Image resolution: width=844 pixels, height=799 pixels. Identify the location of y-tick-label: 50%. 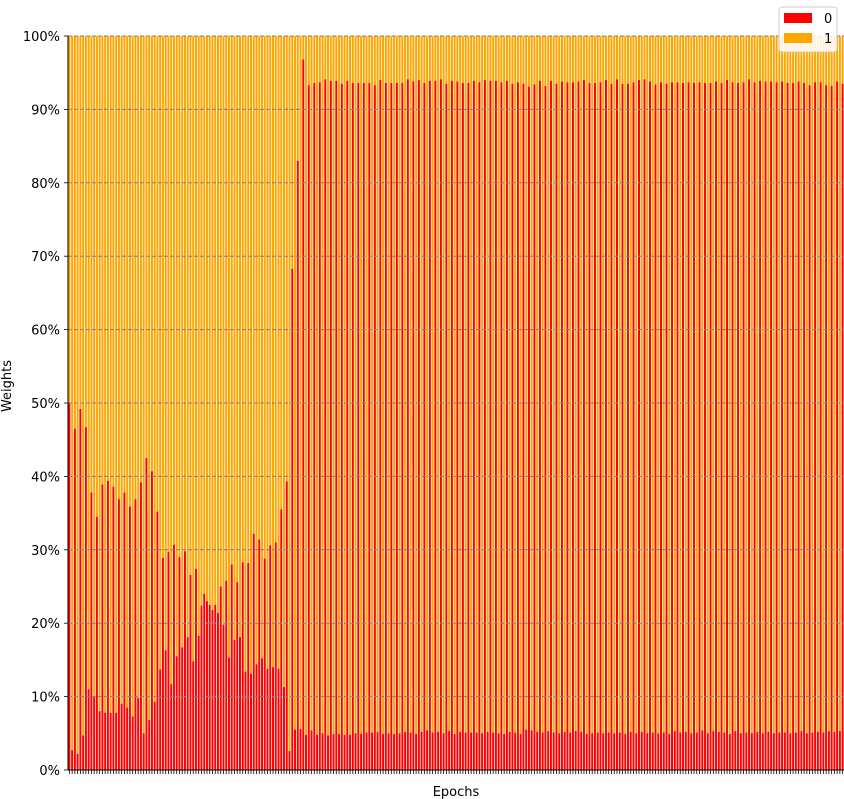
(45, 404).